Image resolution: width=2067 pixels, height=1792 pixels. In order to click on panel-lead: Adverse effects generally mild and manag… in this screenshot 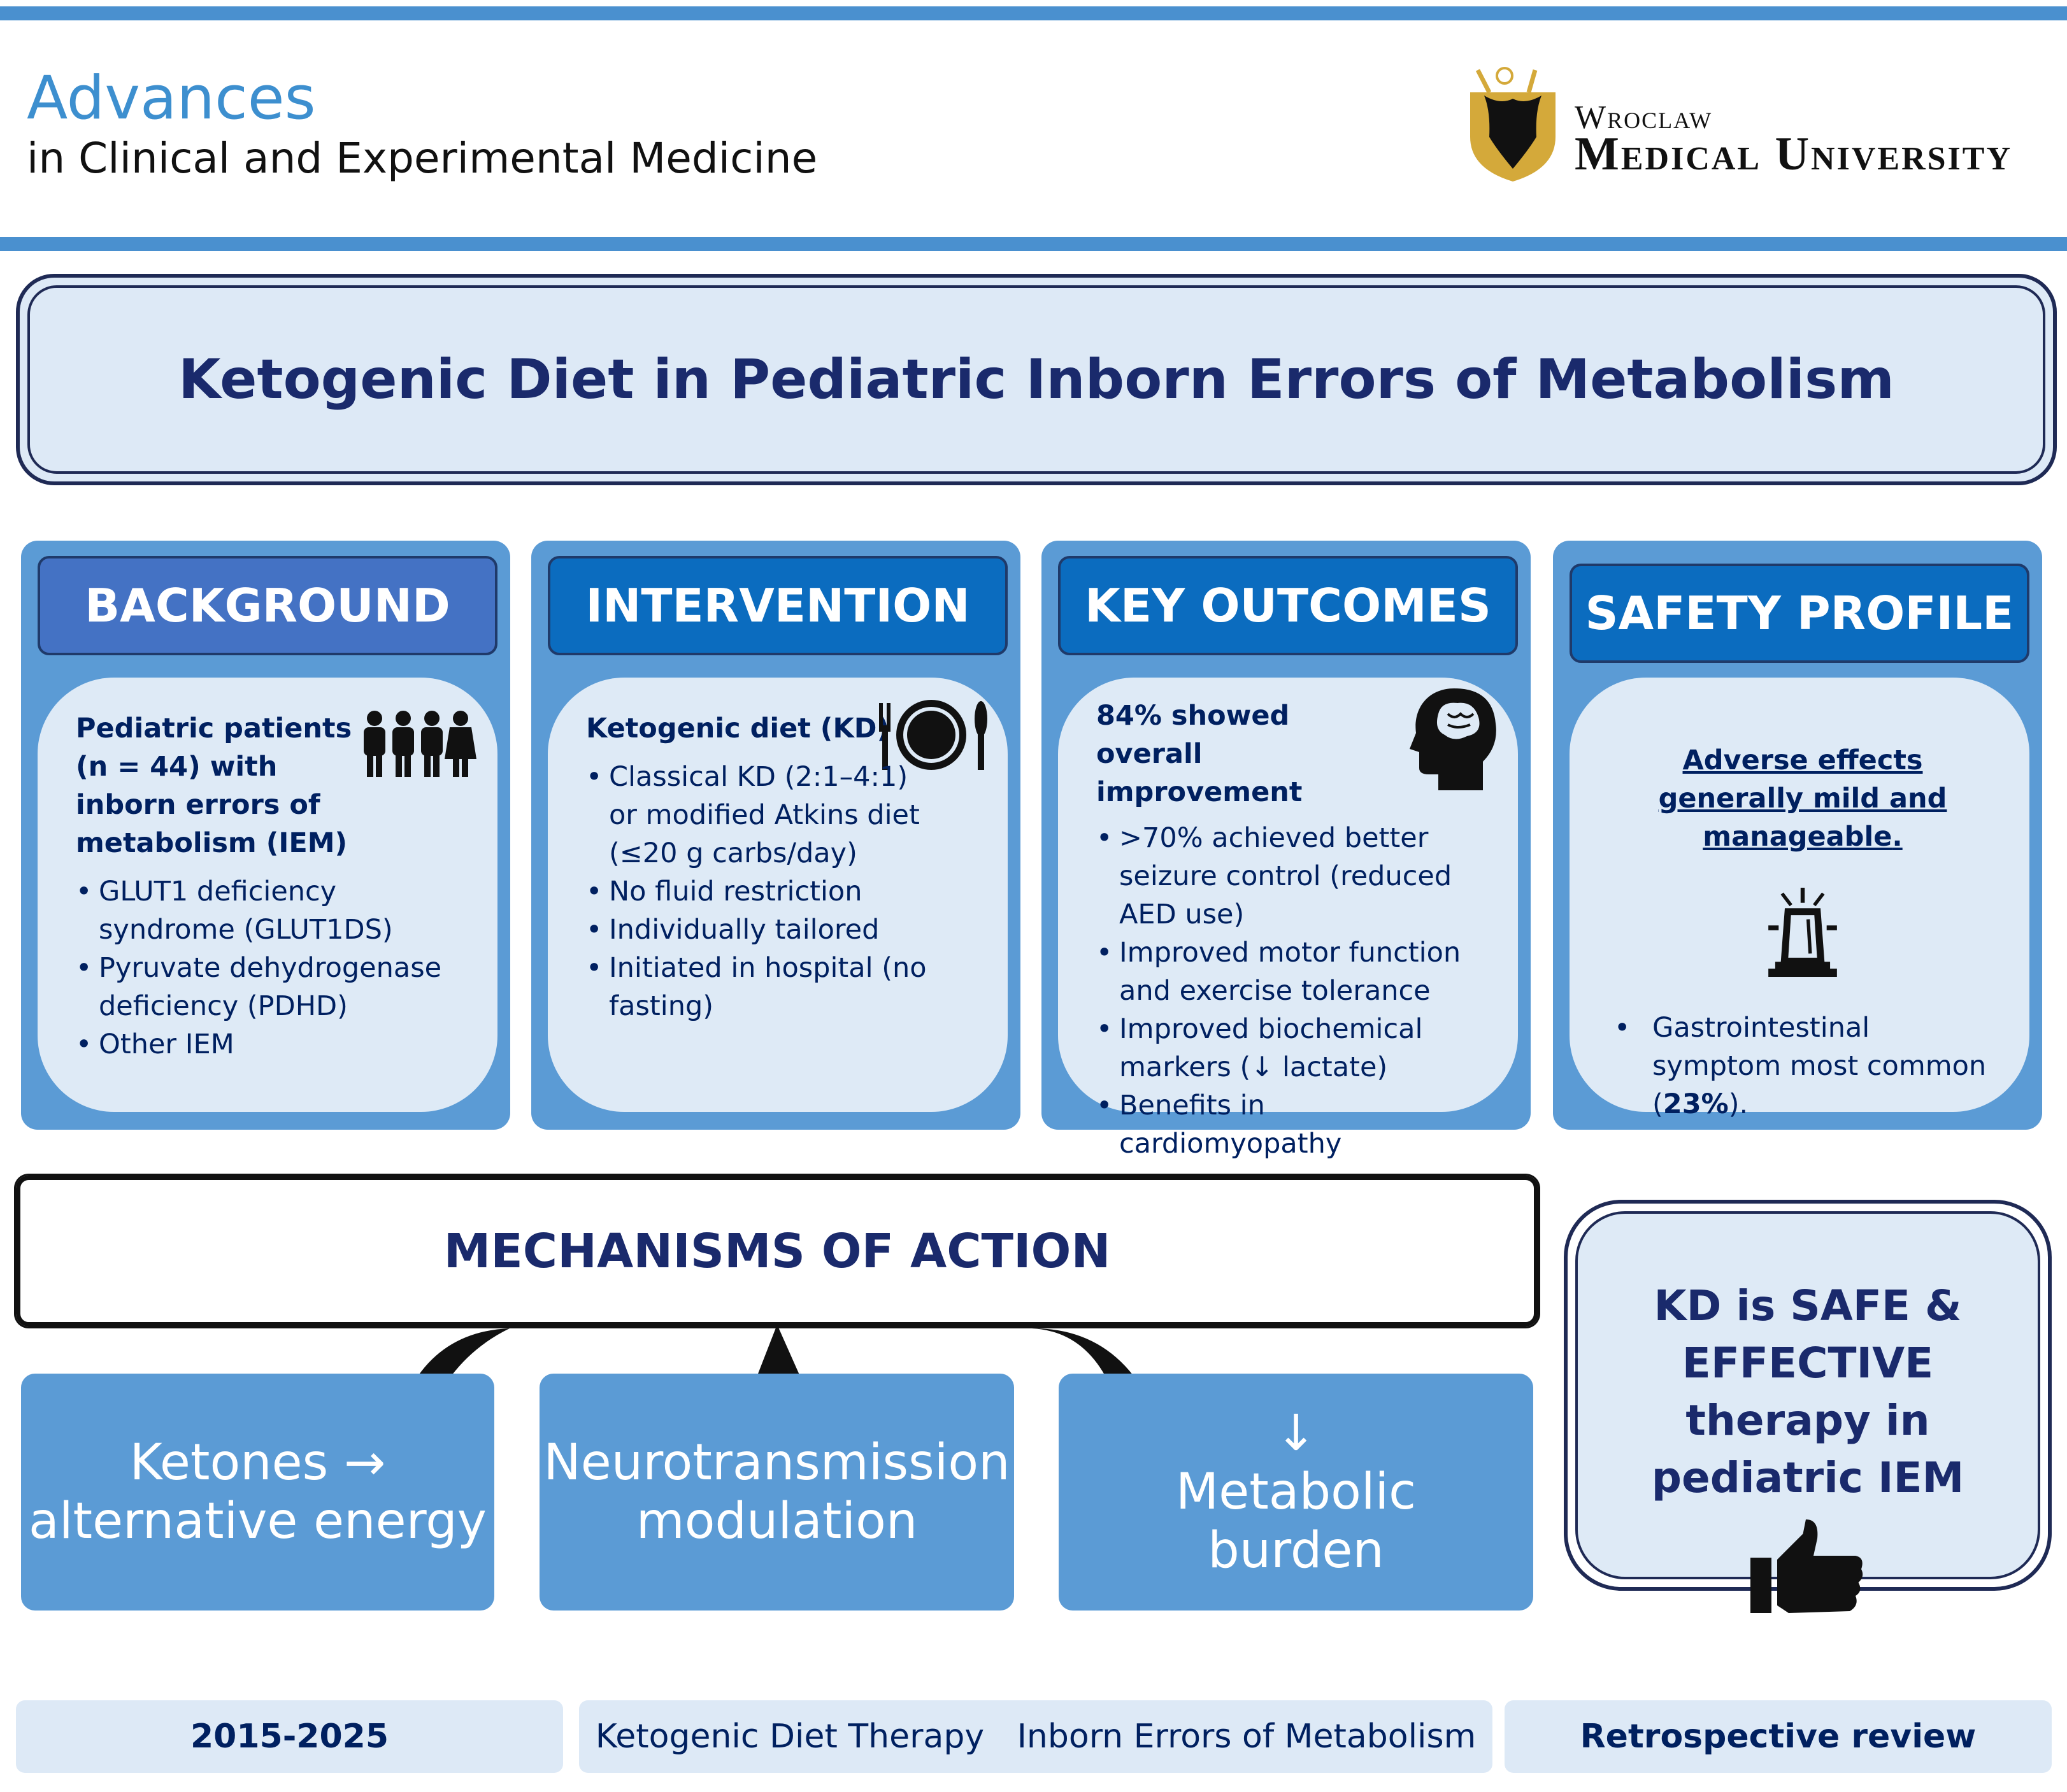, I will do `click(1802, 798)`.